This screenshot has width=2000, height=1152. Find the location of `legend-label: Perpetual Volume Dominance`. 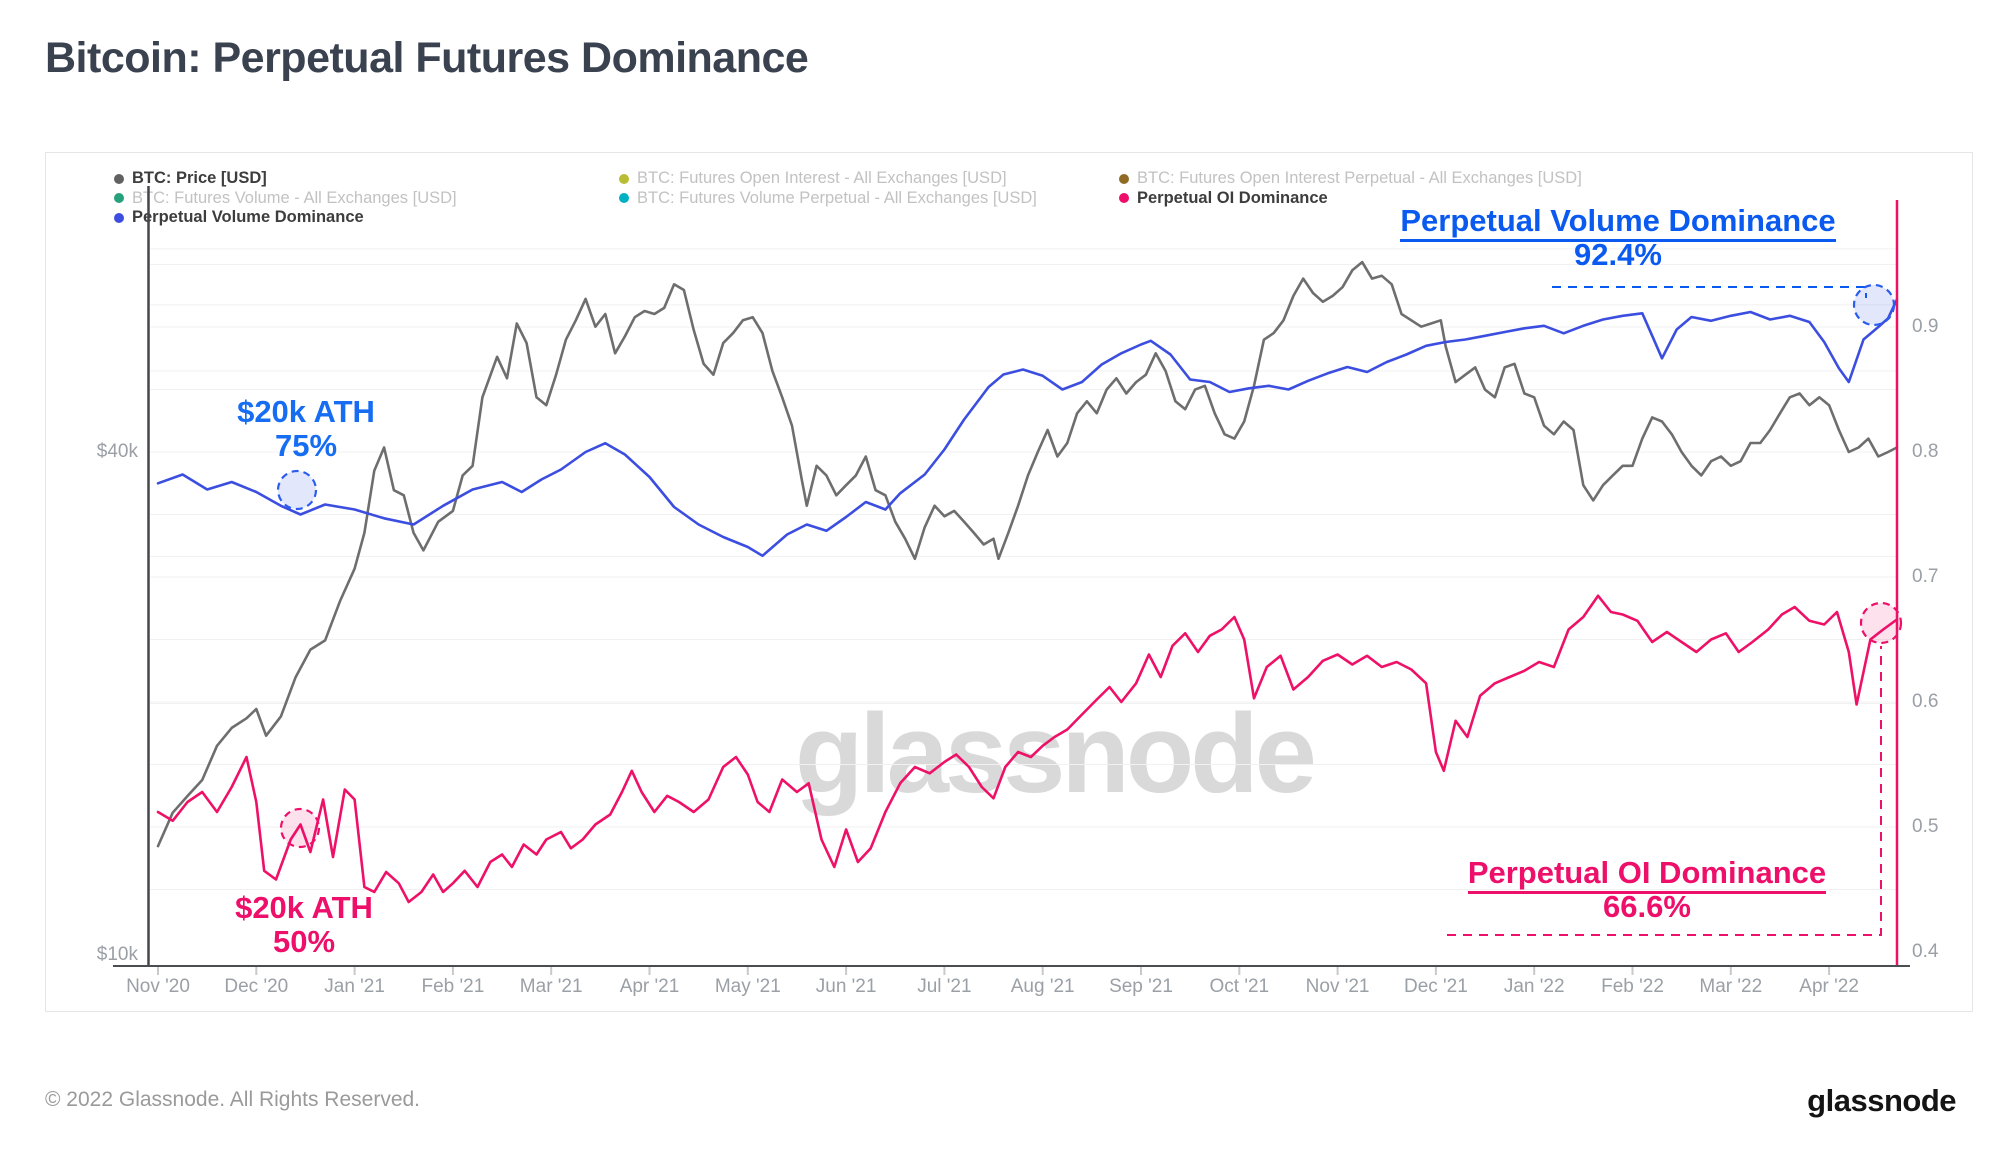

legend-label: Perpetual Volume Dominance is located at coordinates (248, 217).